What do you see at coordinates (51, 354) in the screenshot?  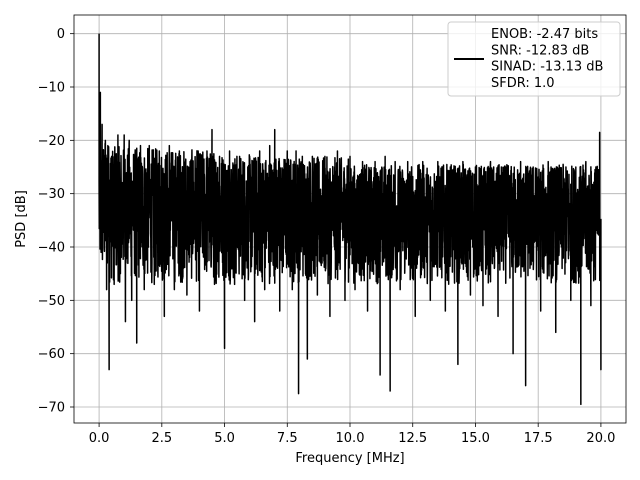 I see `y-tick-label: −60` at bounding box center [51, 354].